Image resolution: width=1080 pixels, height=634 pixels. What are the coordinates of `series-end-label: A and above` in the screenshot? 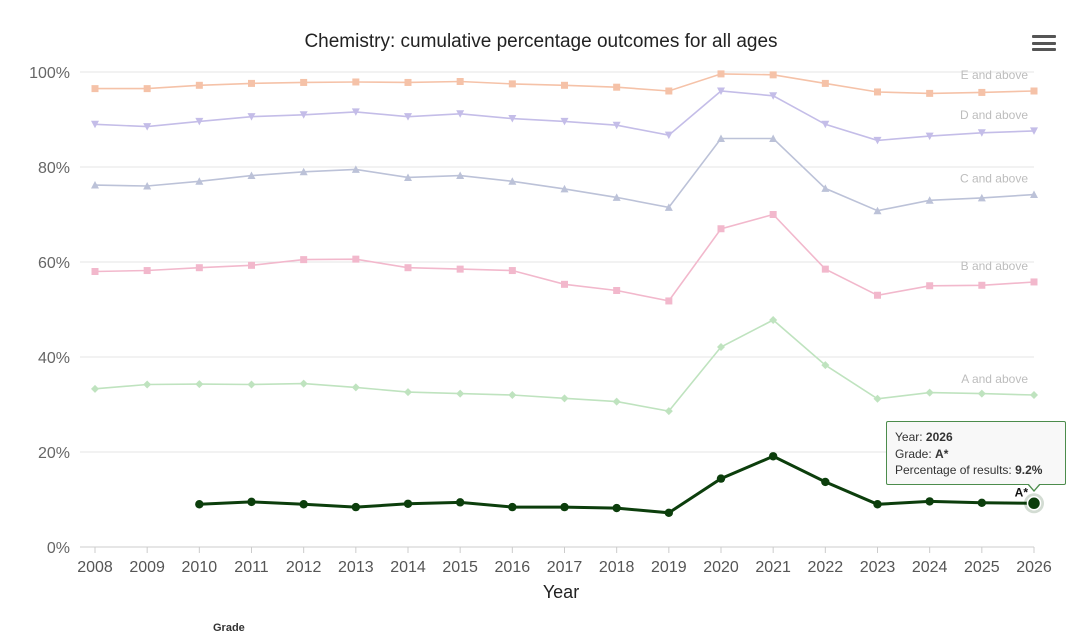 It's located at (994, 379).